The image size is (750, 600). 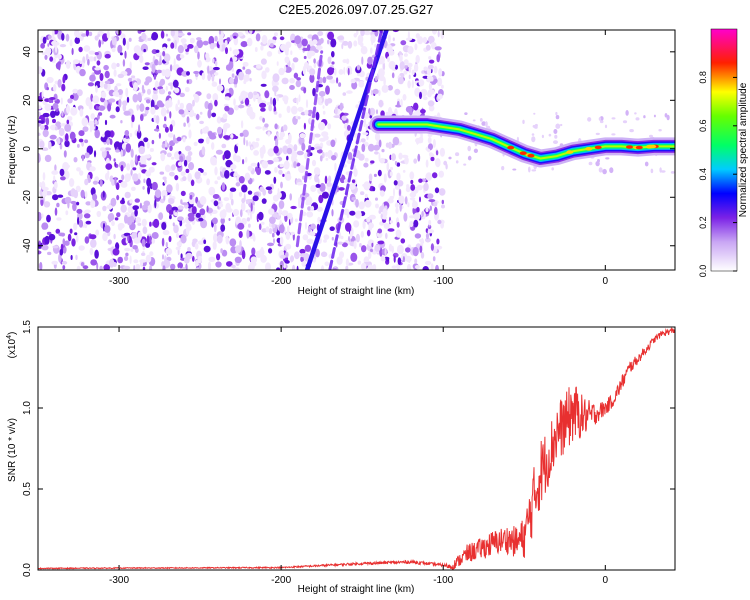 What do you see at coordinates (703, 77) in the screenshot?
I see `colorbar-tick-label: 0.8` at bounding box center [703, 77].